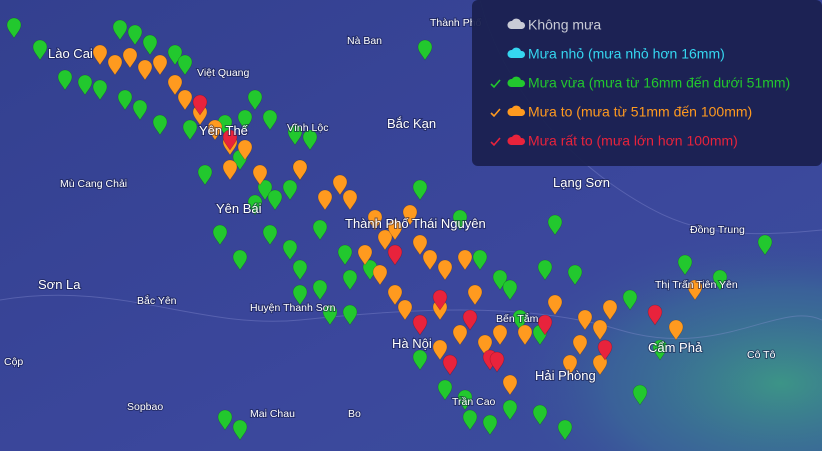 The image size is (822, 451). What do you see at coordinates (614, 141) in the screenshot?
I see `legend-item: Mưa rất to (mưa lớn hơn 100mm)` at bounding box center [614, 141].